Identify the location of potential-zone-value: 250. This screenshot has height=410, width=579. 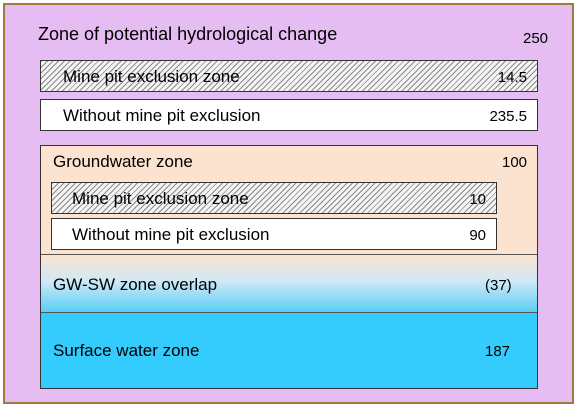
(536, 38).